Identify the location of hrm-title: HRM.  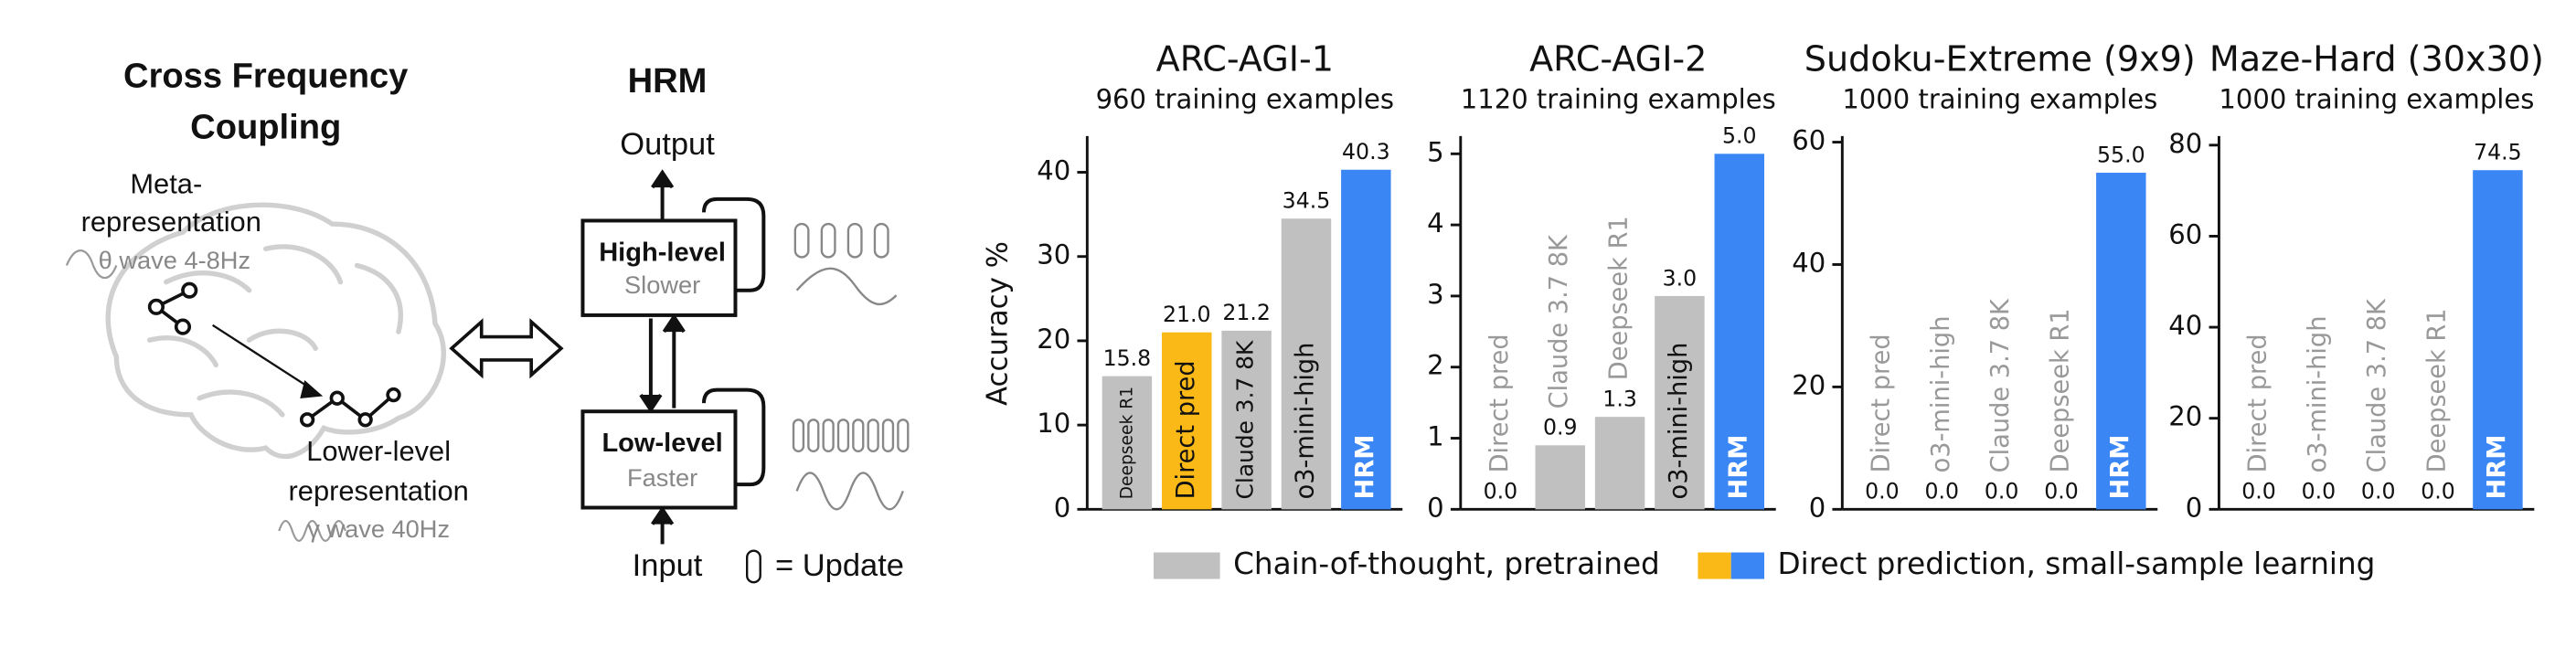
(668, 81).